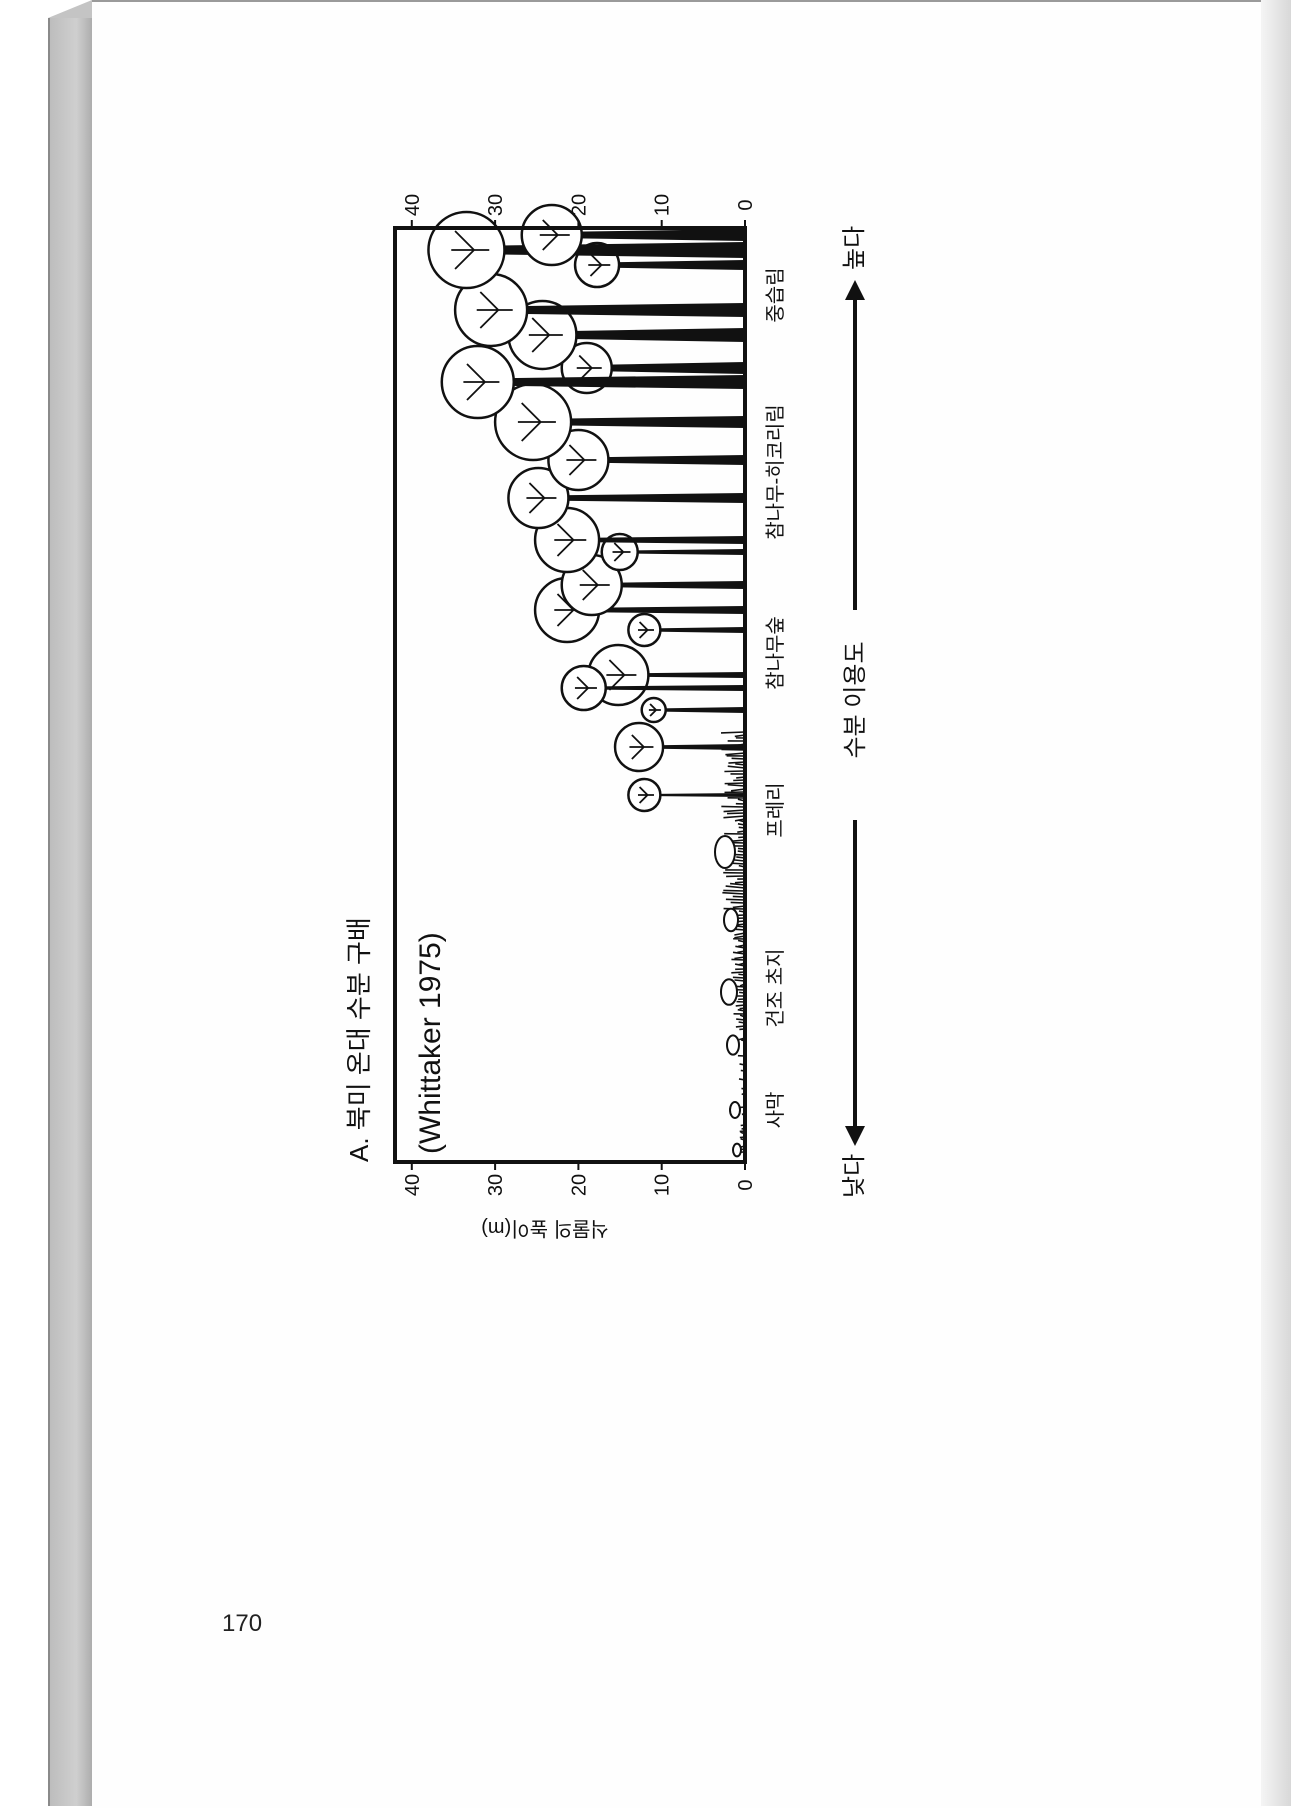  What do you see at coordinates (71, 912) in the screenshot?
I see `book-spine` at bounding box center [71, 912].